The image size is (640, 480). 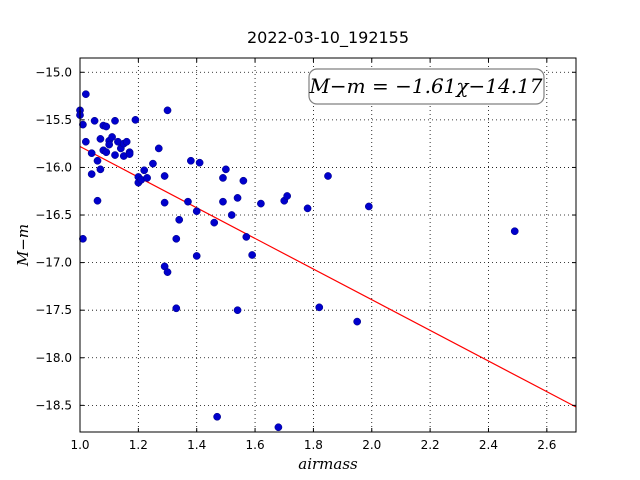 I want to click on x-tick-label: 1.2, so click(x=138, y=445).